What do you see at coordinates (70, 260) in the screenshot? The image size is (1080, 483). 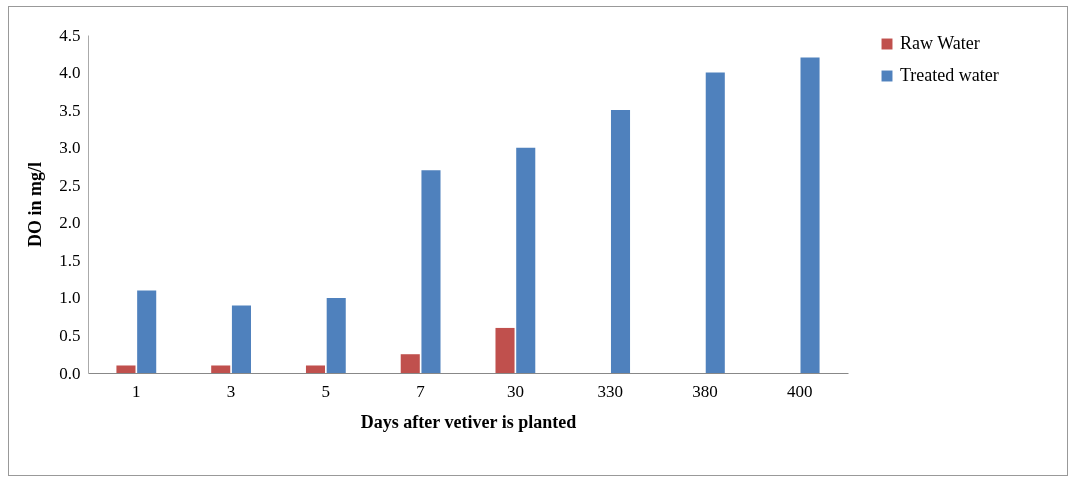 I see `y-tick-label: 1.5` at bounding box center [70, 260].